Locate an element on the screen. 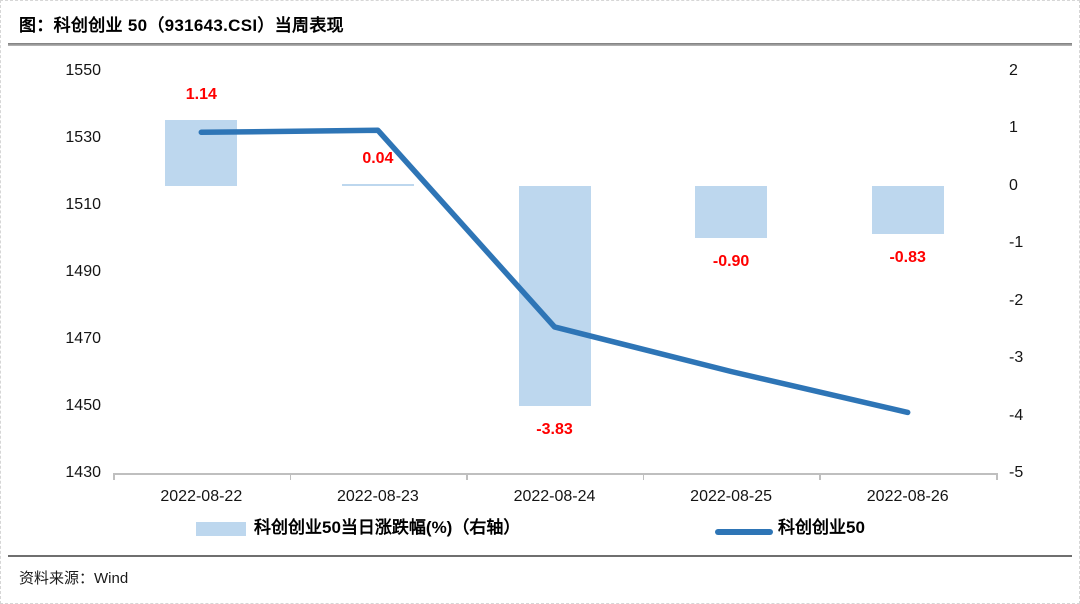  y-axis-right-tick-label: -2 is located at coordinates (1016, 300).